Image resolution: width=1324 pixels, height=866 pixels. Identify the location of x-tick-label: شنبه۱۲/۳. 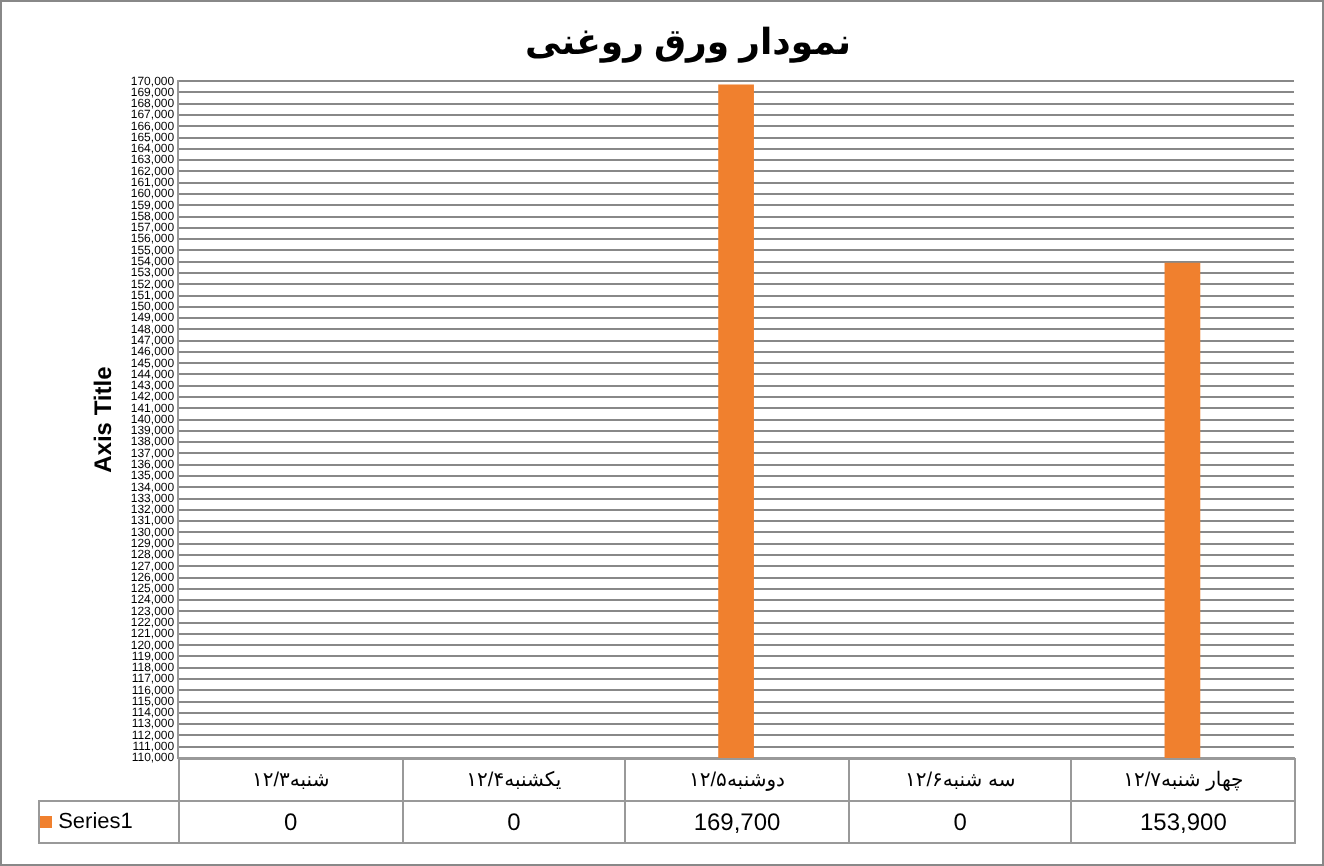
(291, 780).